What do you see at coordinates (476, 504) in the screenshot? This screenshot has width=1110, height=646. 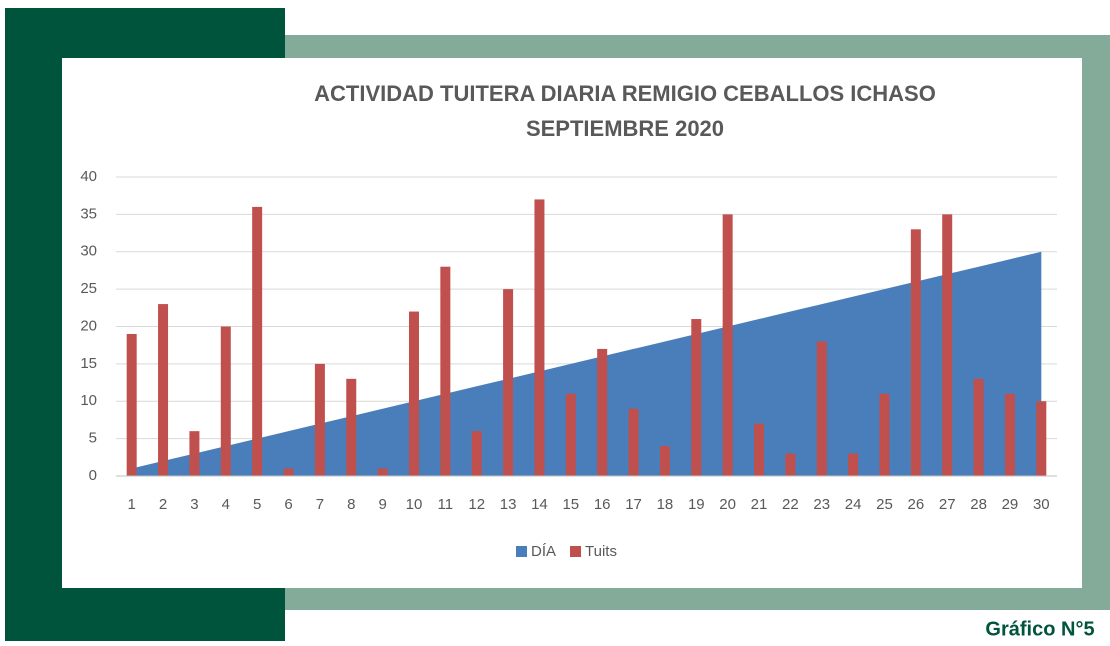 I see `x-tick-label: 12` at bounding box center [476, 504].